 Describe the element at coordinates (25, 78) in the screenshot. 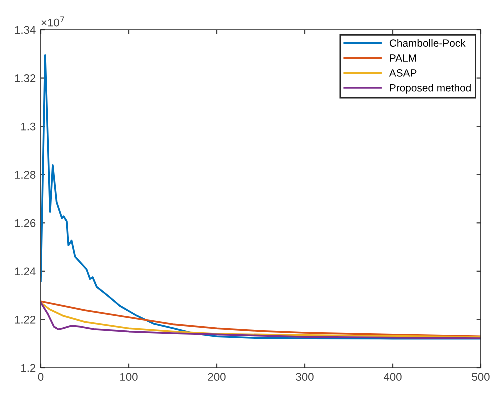

I see `y-tick-label: 1.32` at that location.